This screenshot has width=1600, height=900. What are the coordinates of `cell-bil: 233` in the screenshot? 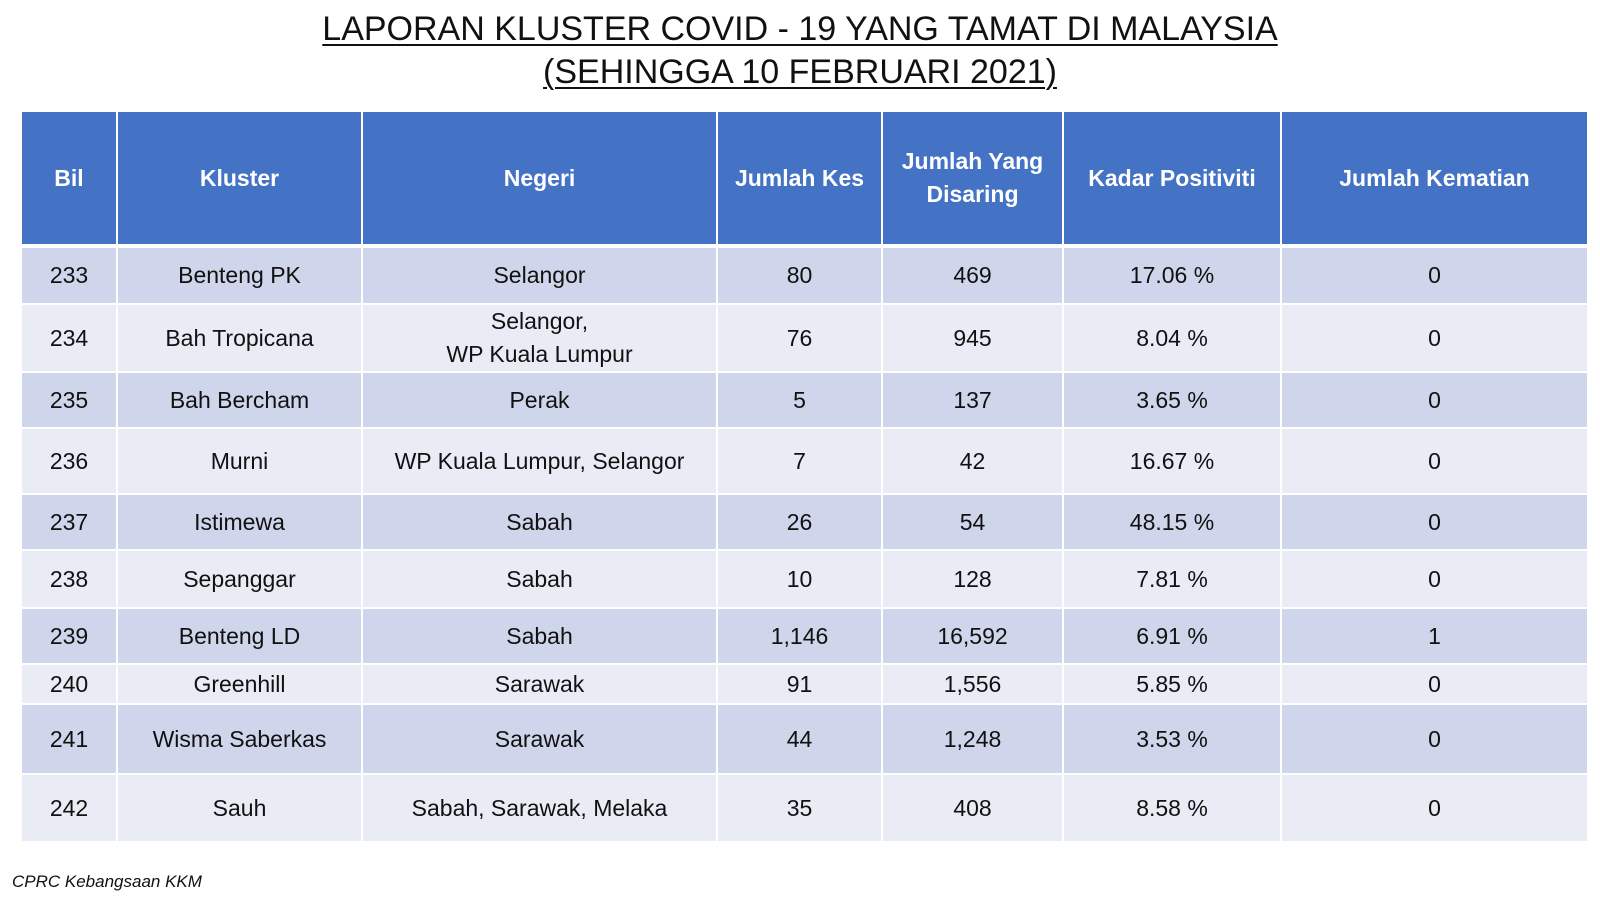 It's located at (69, 275).